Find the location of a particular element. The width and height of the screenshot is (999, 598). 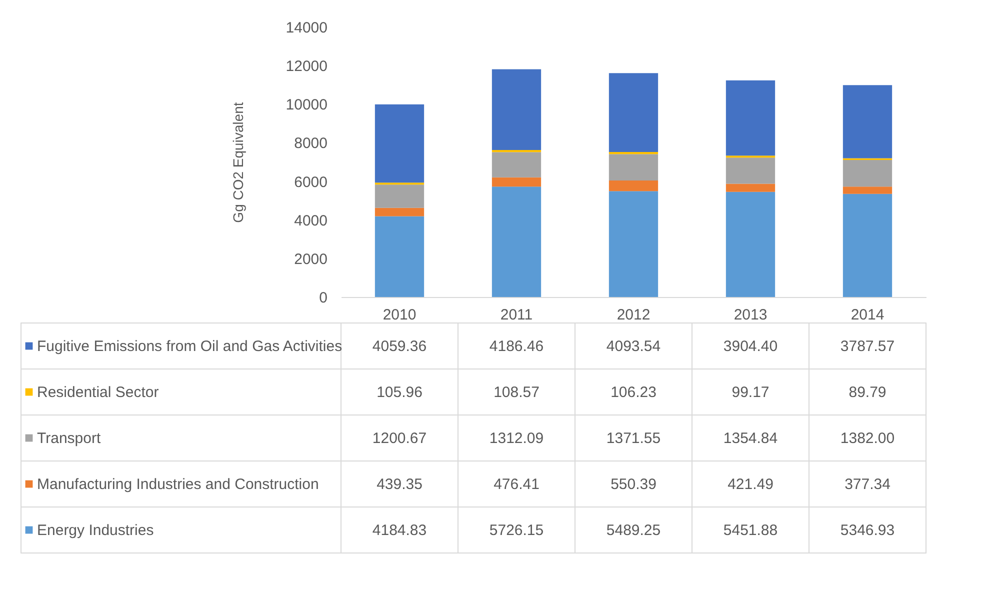

data-label: 4059.36 is located at coordinates (399, 346).